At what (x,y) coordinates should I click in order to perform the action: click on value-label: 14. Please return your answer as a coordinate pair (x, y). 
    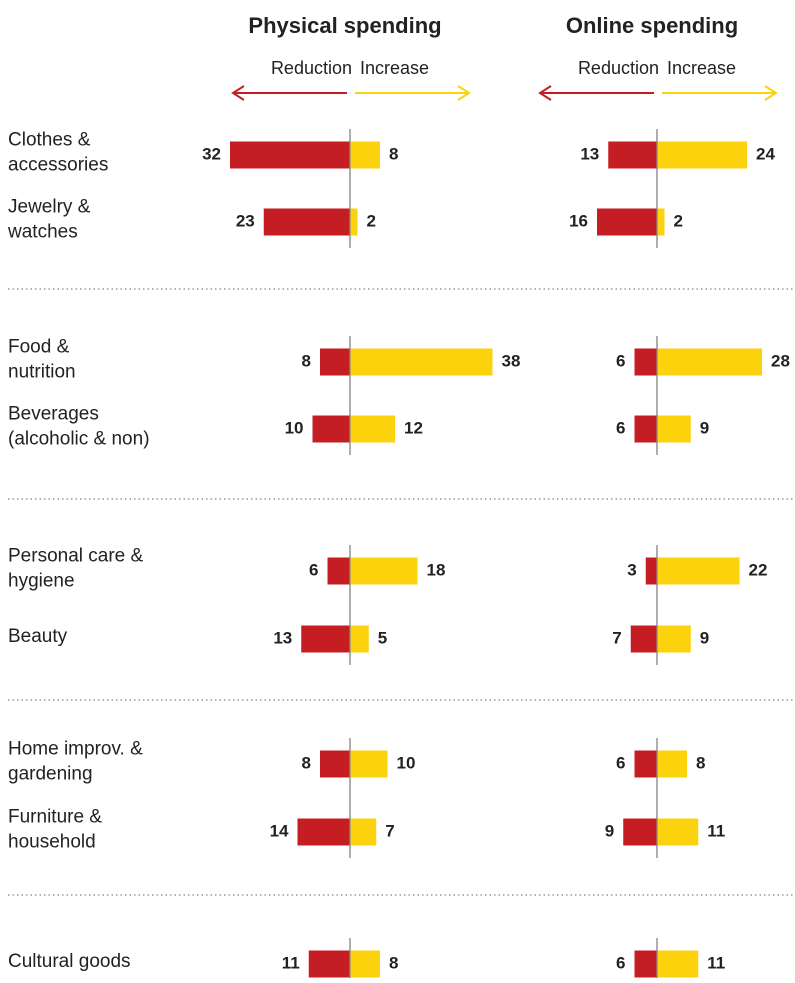
    Looking at the image, I should click on (279, 830).